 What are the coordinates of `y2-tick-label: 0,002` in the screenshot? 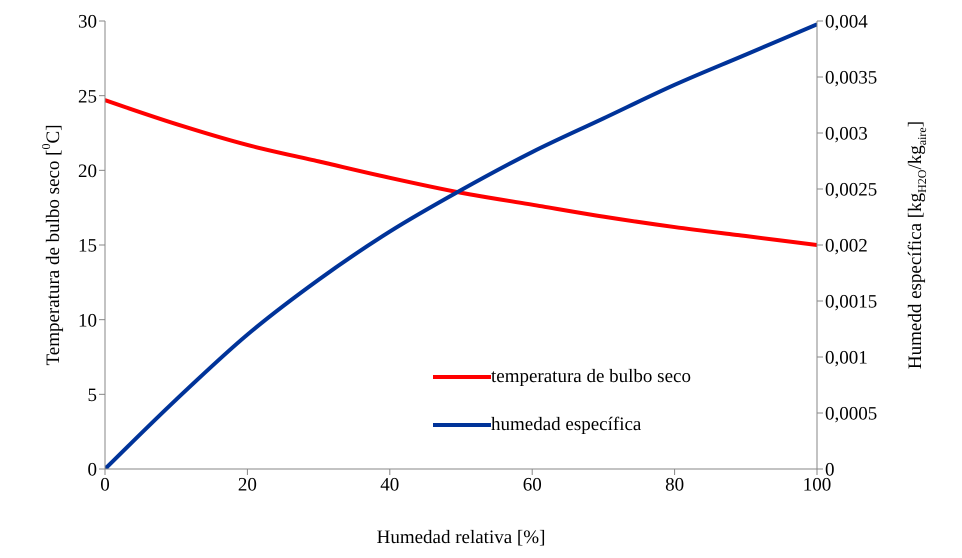 It's located at (846, 246).